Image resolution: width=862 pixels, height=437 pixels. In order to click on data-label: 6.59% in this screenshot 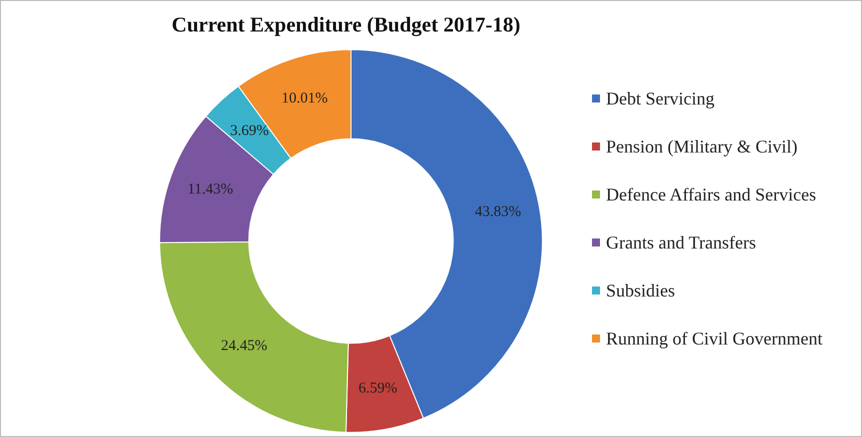, I will do `click(378, 388)`.